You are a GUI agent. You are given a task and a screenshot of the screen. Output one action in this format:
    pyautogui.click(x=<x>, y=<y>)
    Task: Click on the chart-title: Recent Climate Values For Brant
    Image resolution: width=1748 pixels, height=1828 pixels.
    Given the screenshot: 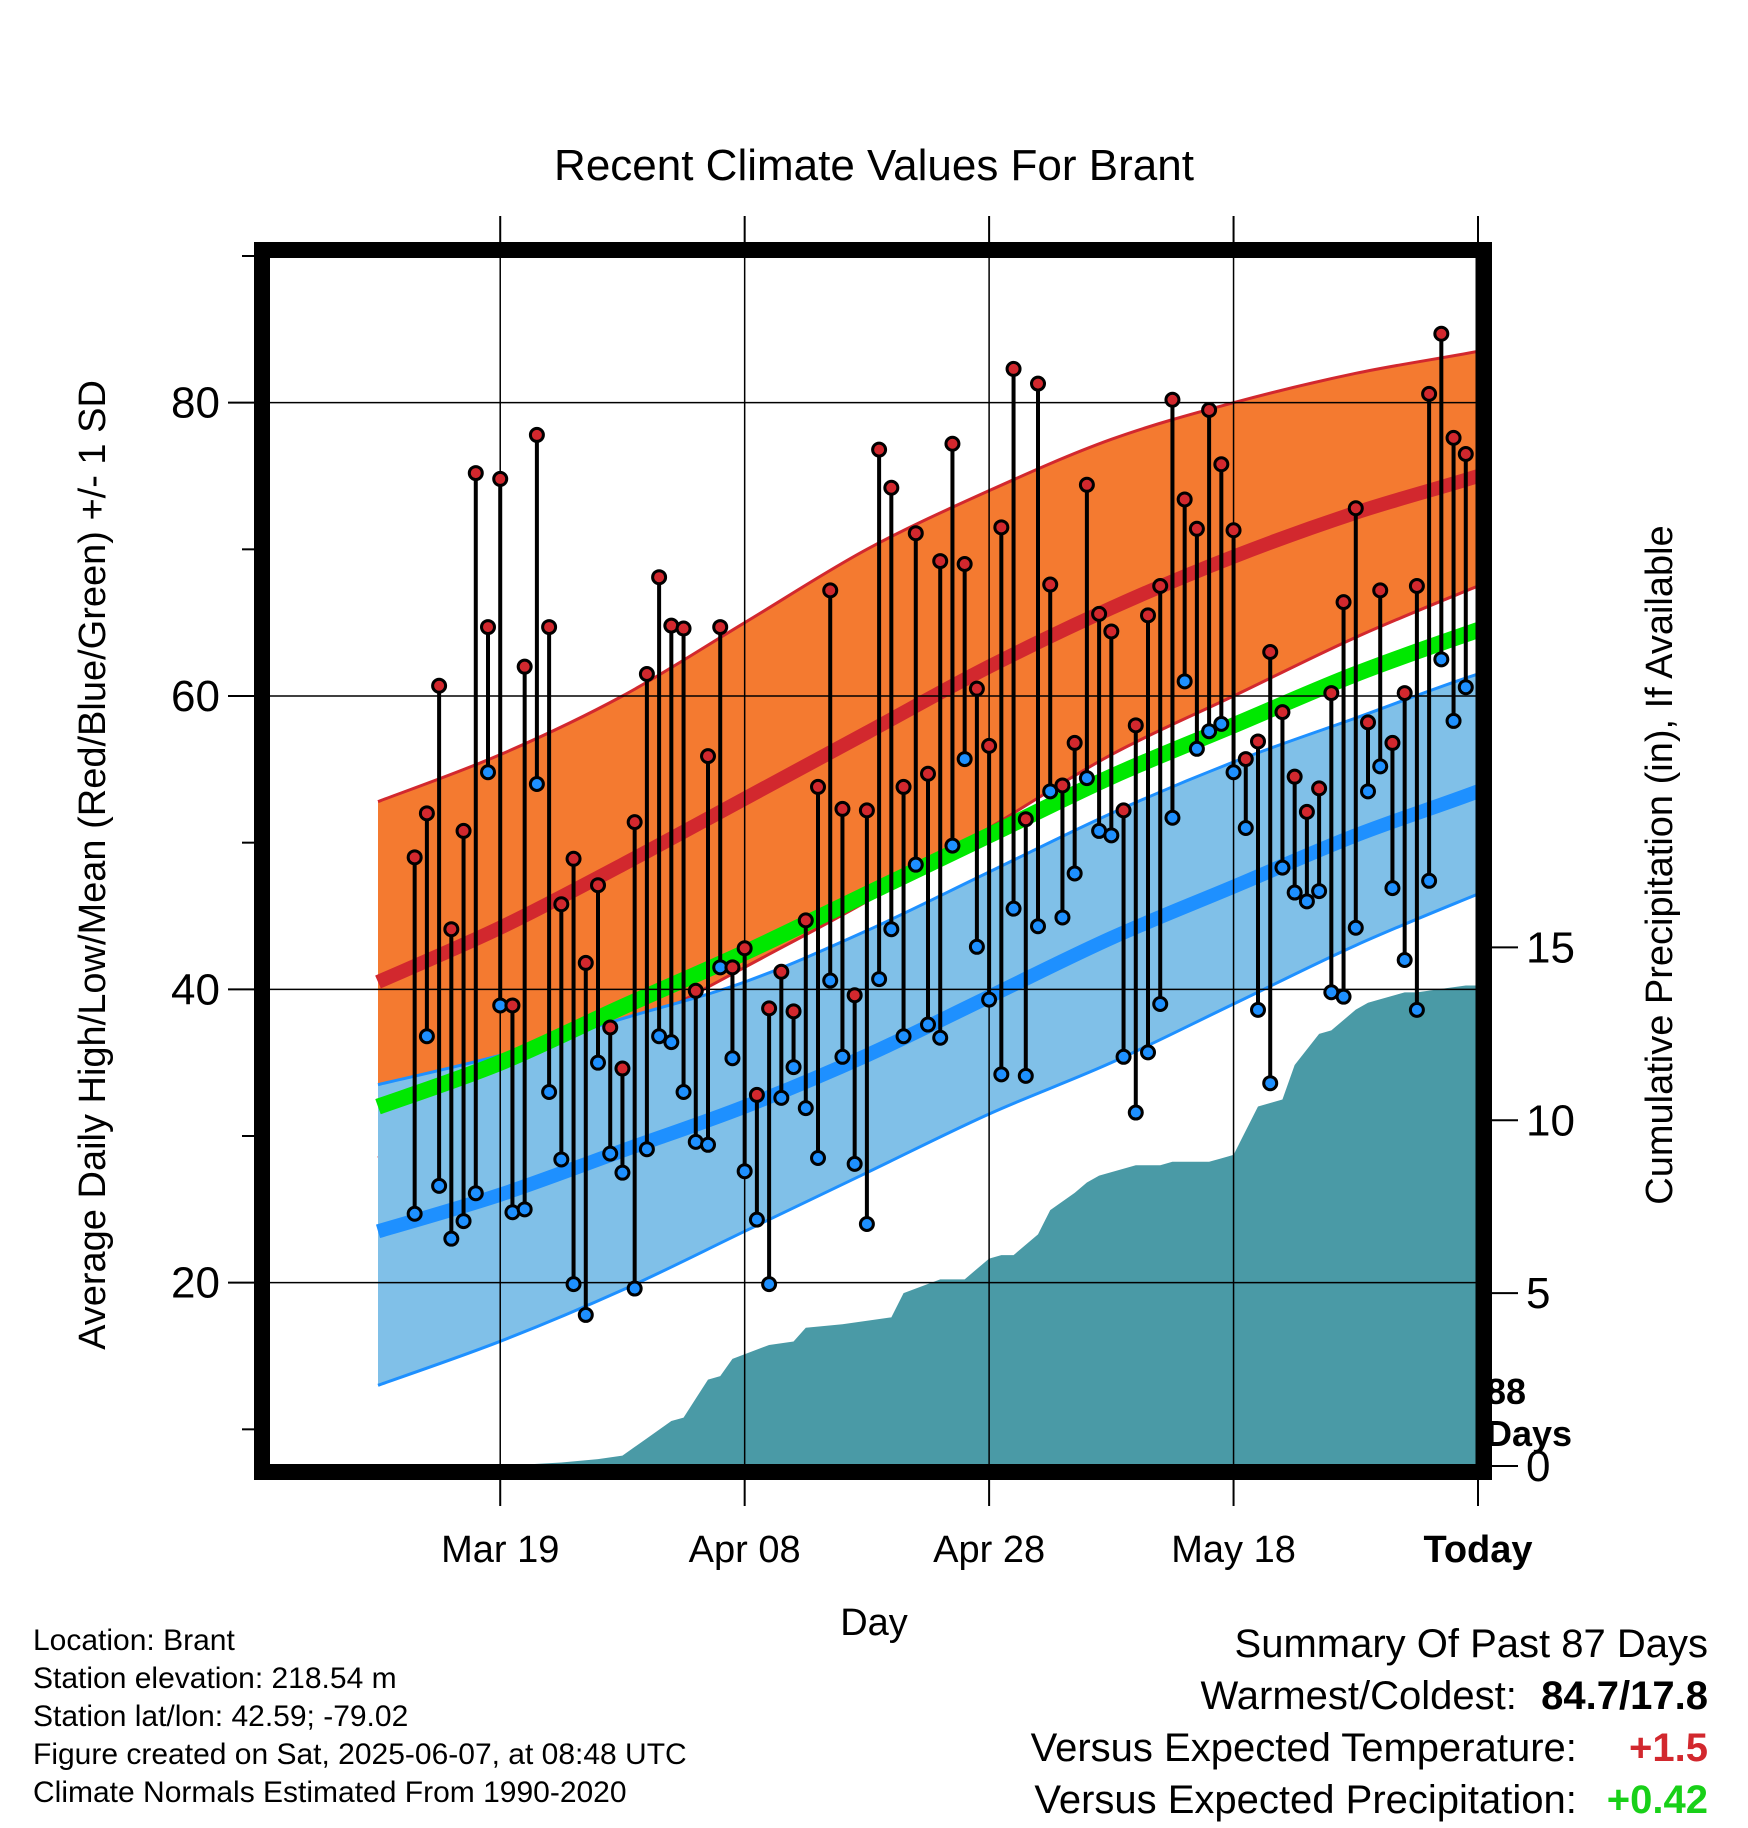 What is the action you would take?
    pyautogui.click(x=874, y=165)
    